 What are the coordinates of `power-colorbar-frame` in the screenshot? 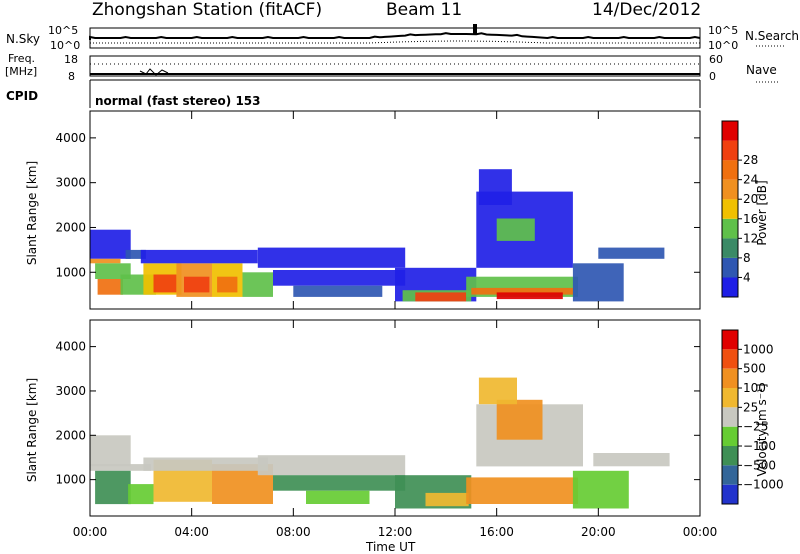 It's located at (730, 209).